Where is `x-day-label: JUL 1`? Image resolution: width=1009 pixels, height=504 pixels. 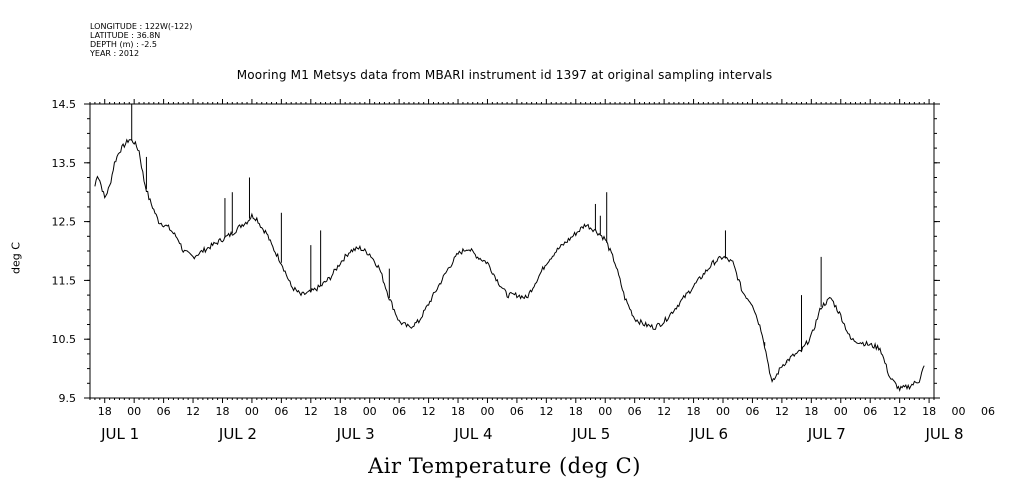
x-day-label: JUL 1 is located at coordinates (119, 434).